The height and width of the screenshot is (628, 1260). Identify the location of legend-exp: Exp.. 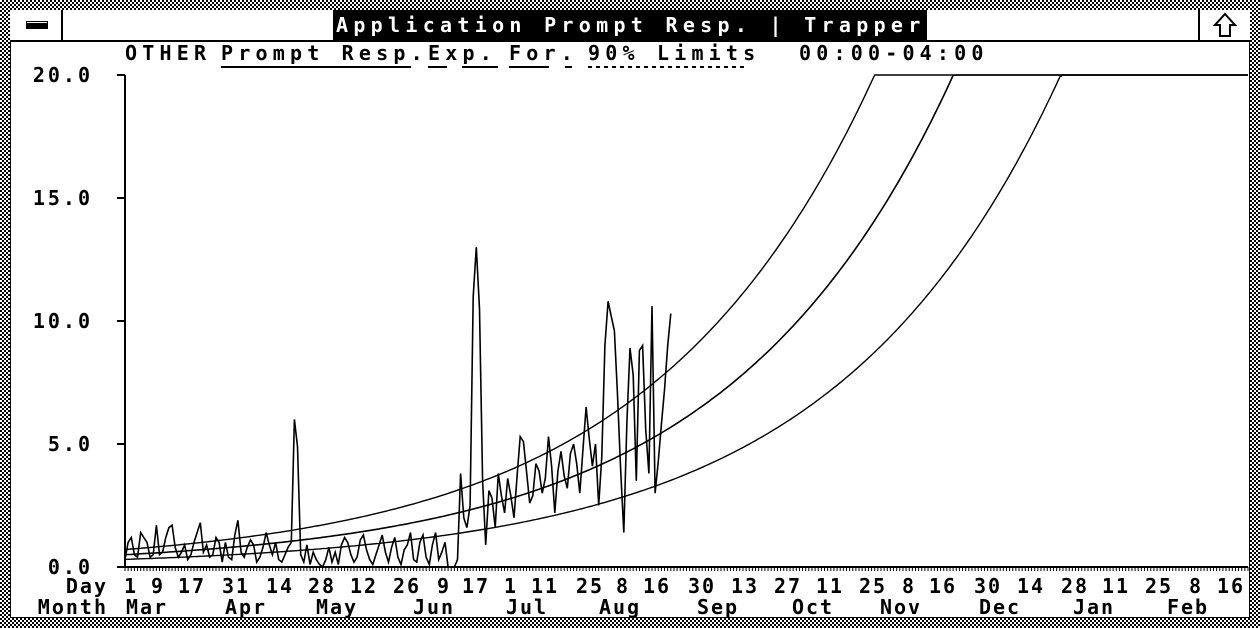
(462, 53).